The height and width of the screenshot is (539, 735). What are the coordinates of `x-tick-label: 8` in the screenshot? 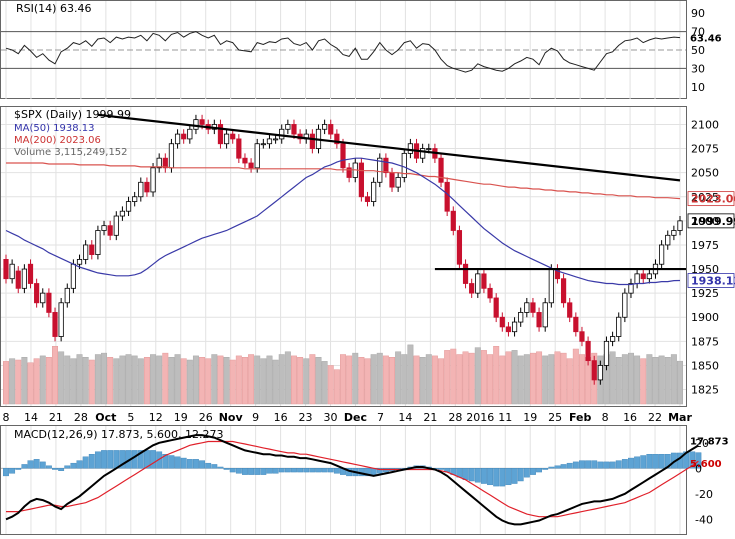 It's located at (6, 417).